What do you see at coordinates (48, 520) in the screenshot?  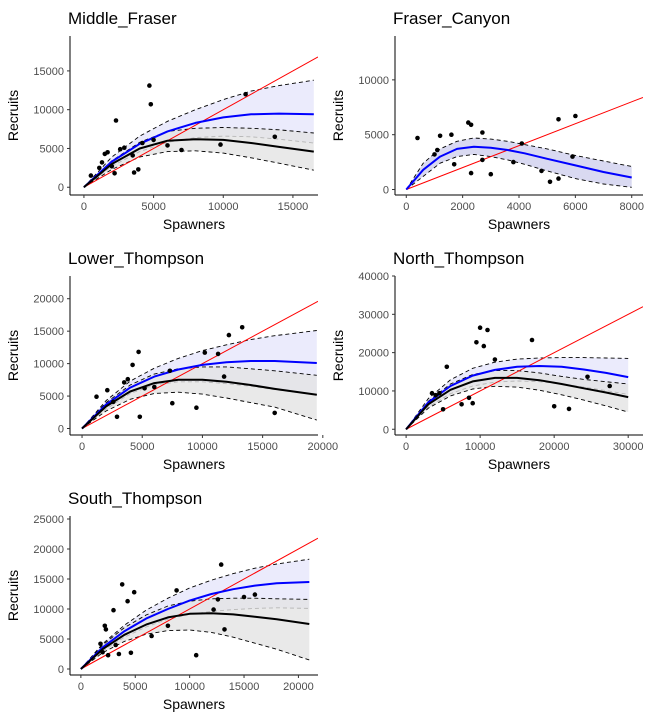 I see `y-tick-label: 25000` at bounding box center [48, 520].